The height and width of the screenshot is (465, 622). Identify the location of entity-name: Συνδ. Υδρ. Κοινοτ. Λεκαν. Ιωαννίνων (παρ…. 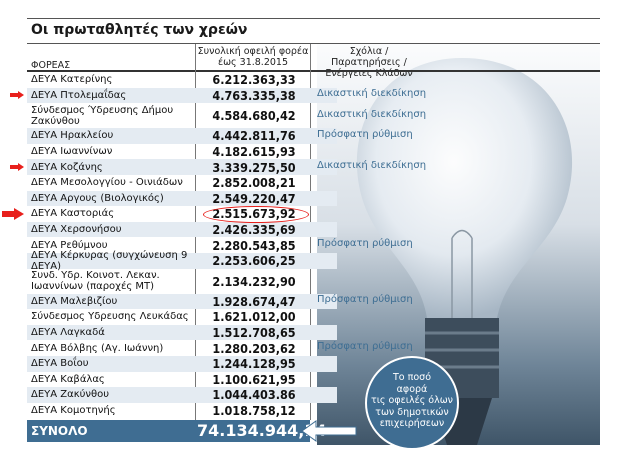
(95, 281).